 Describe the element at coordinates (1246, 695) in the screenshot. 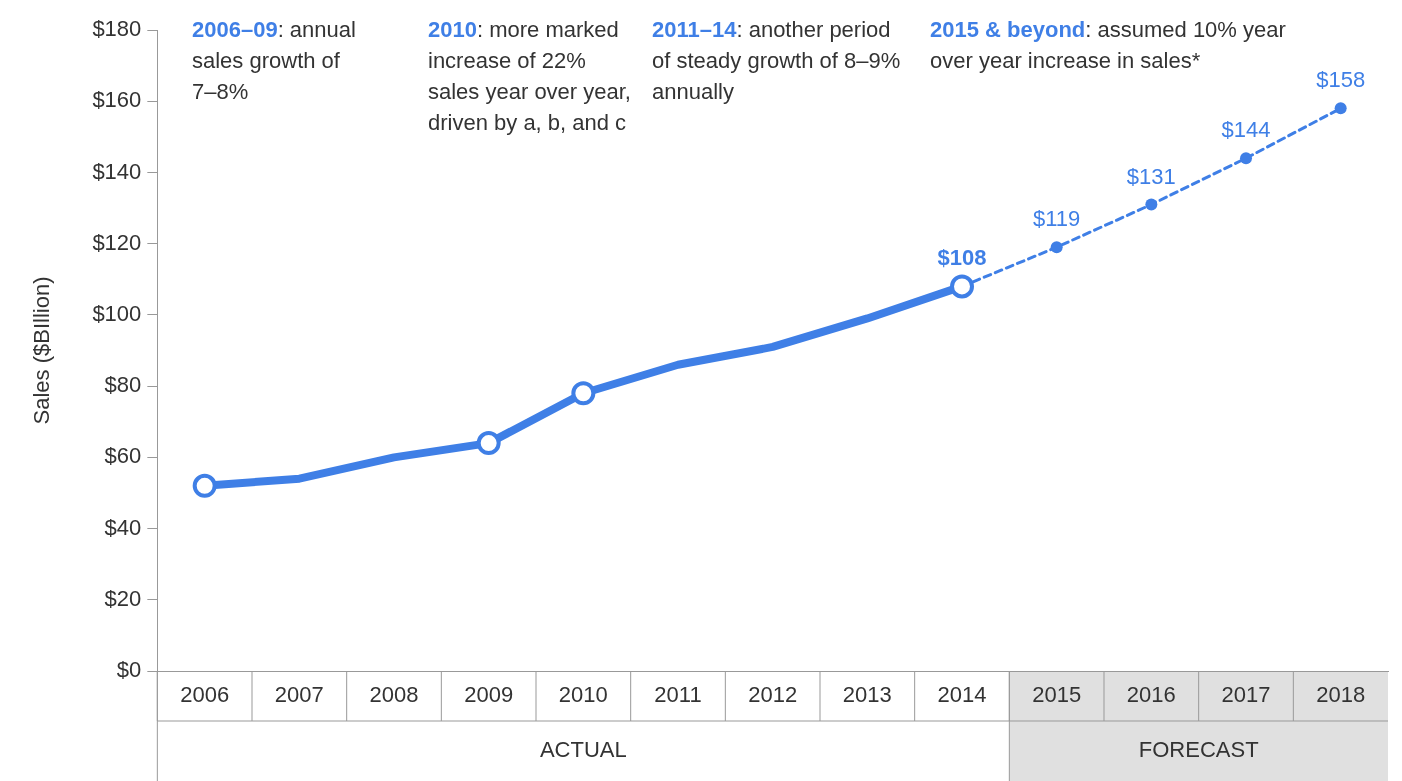

I see `x-tick-label: 2017` at that location.